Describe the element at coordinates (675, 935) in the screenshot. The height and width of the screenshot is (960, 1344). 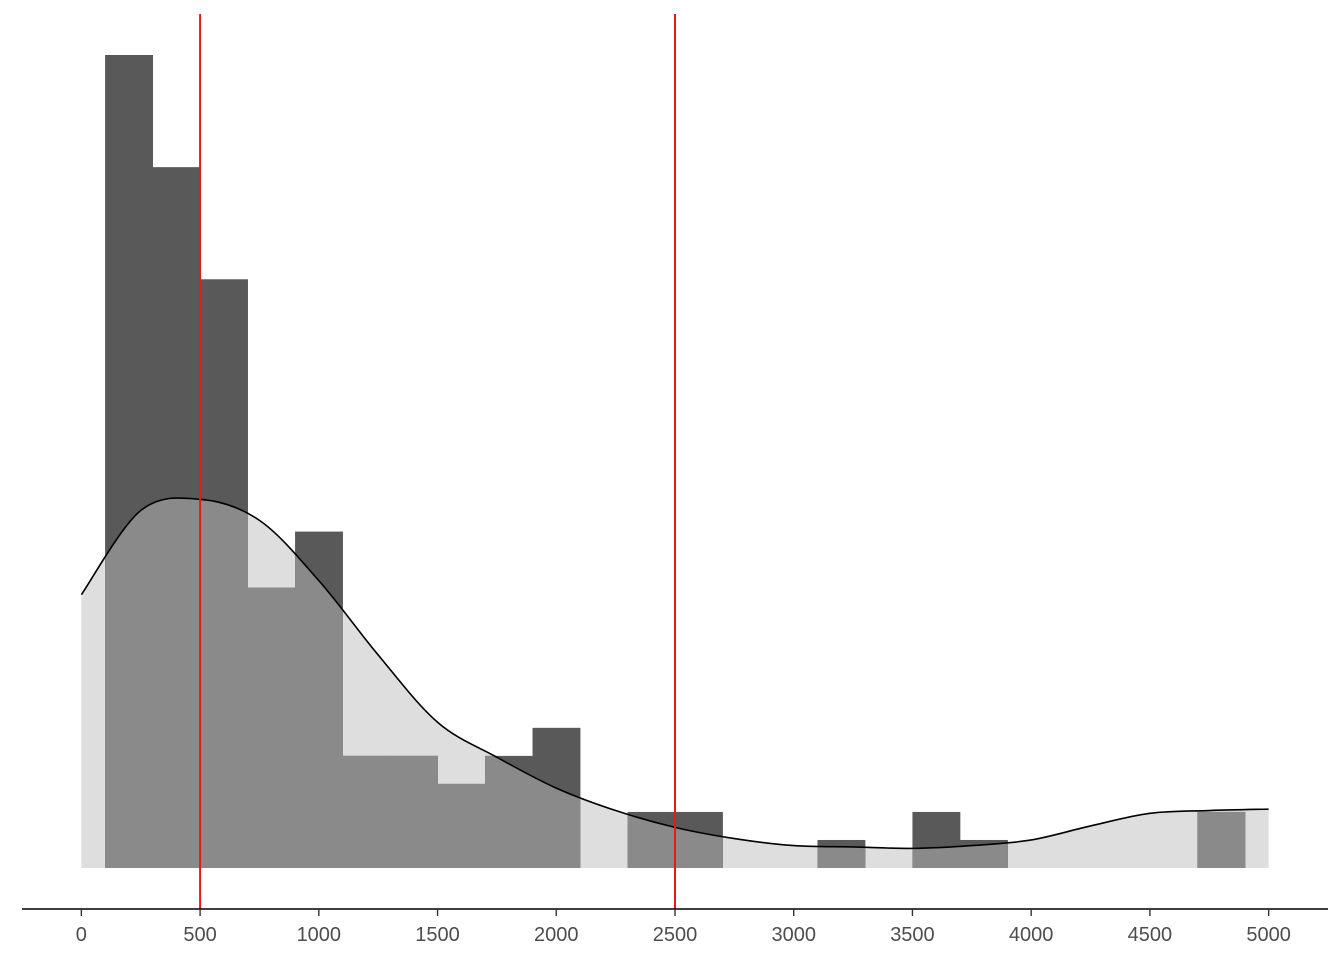
I see `x-tick-label: 2500` at that location.